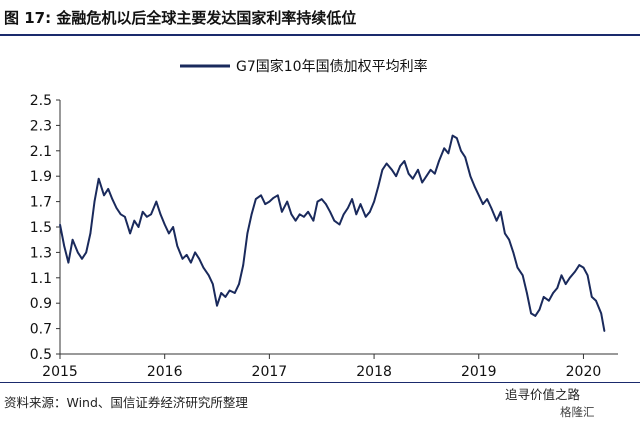  What do you see at coordinates (584, 371) in the screenshot?
I see `x-tick-label: 2020` at bounding box center [584, 371].